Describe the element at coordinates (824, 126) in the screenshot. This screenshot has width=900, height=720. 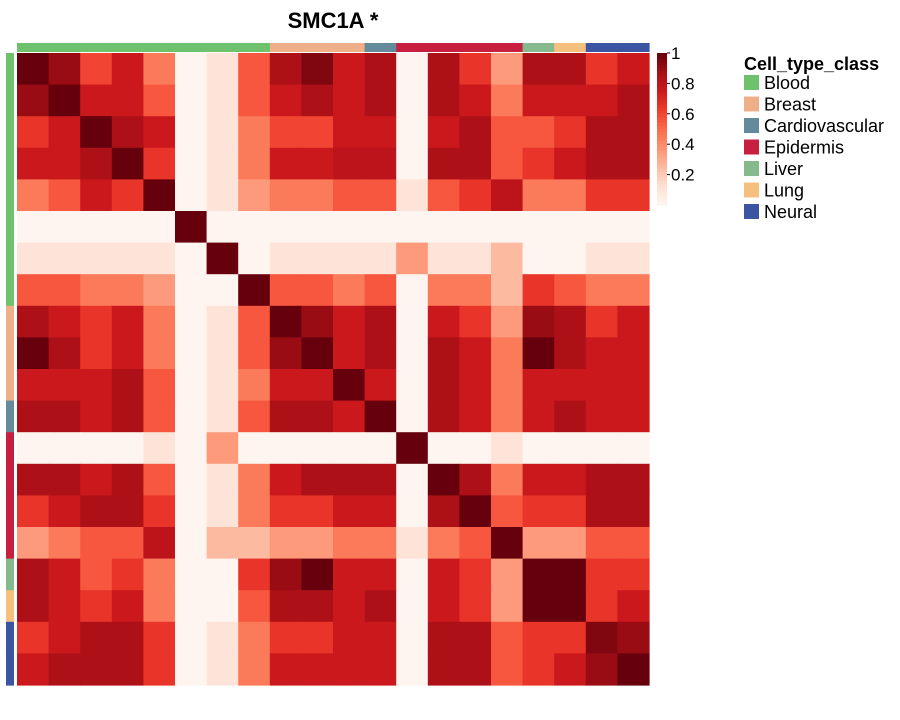
I see `legend-label: Cardiovascular` at that location.